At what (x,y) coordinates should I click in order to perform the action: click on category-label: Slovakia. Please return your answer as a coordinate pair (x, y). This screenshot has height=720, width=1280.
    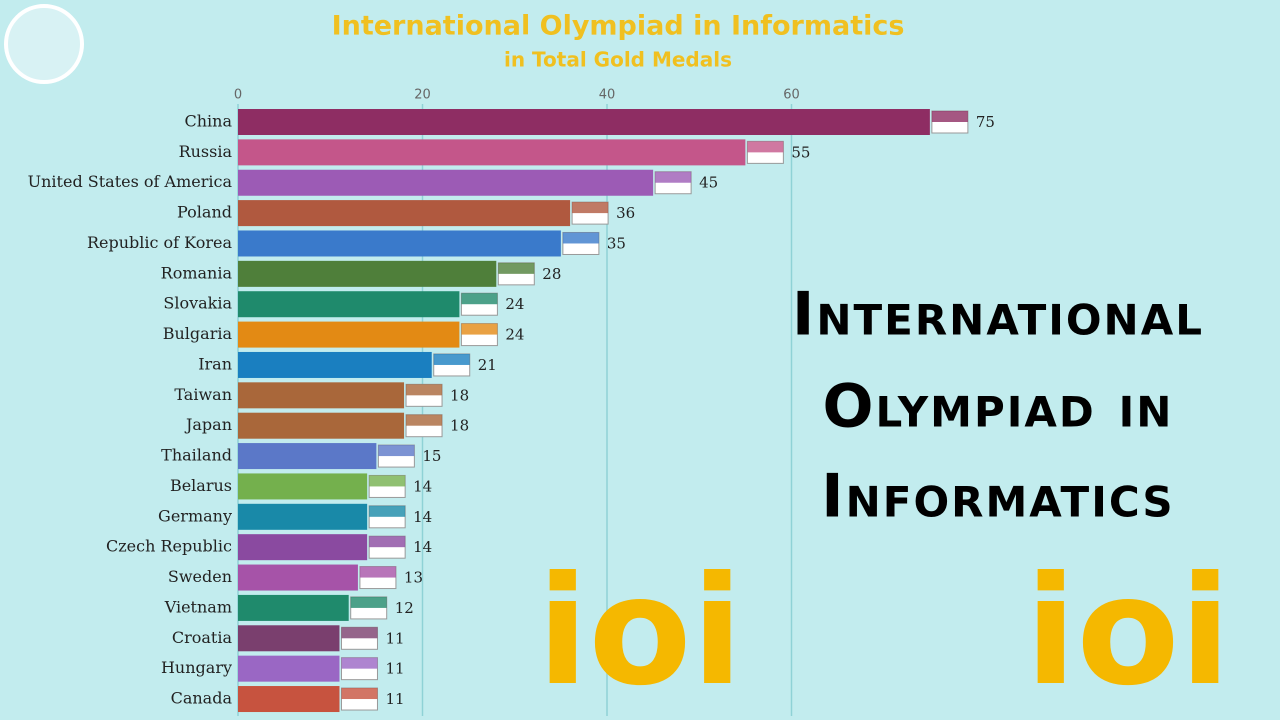
    Looking at the image, I should click on (197, 303).